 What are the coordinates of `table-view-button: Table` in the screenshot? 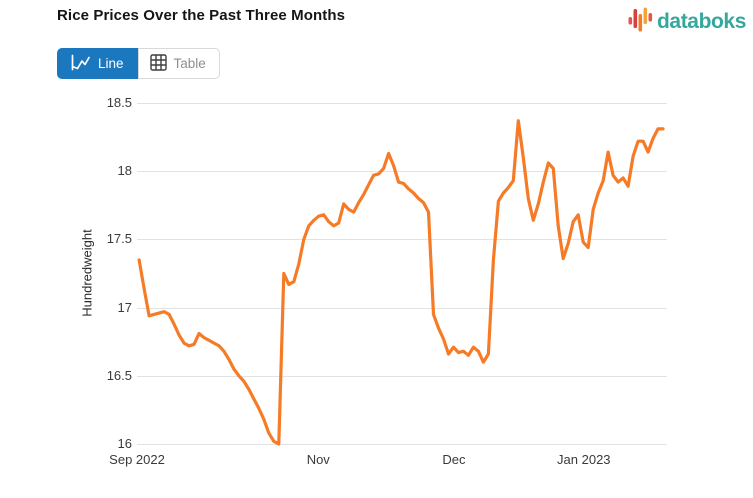 It's located at (178, 63).